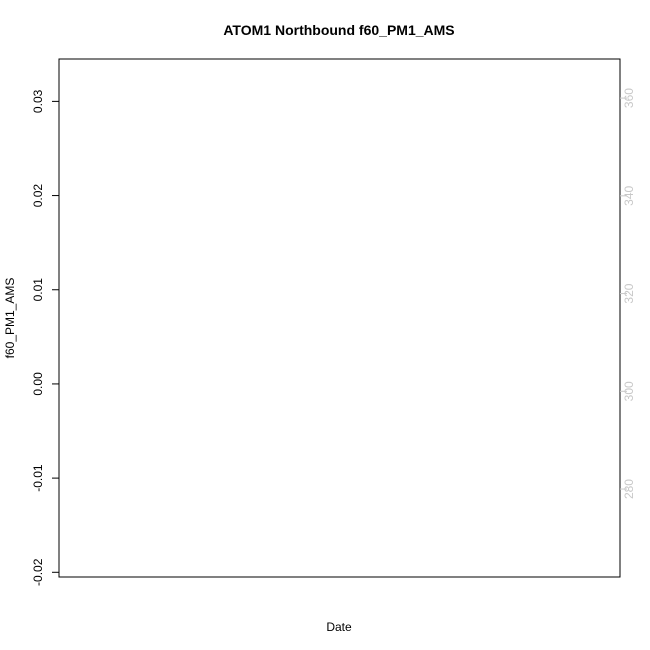  I want to click on y-tick-label-4: 0.02, so click(38, 196).